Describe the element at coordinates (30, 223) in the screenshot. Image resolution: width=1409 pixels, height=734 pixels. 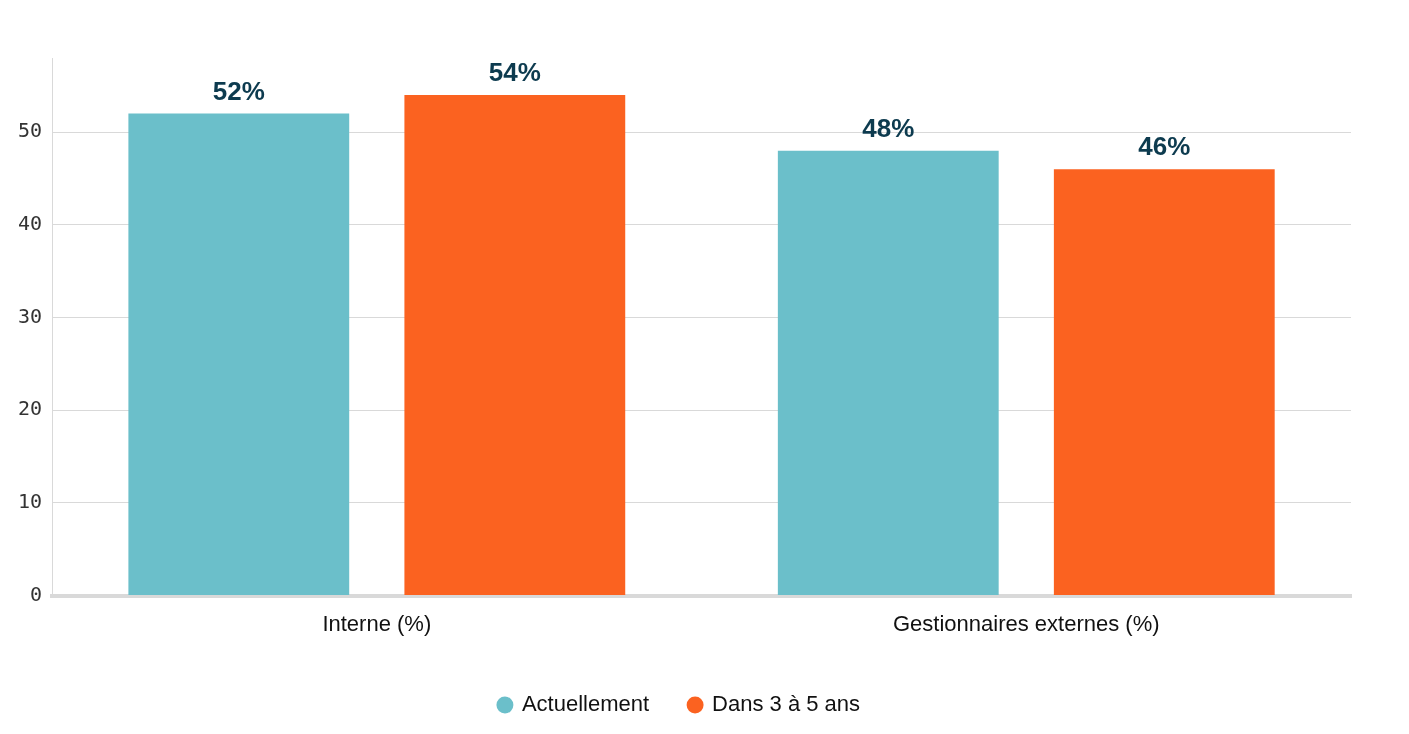
I see `y-tick-label: 40` at that location.